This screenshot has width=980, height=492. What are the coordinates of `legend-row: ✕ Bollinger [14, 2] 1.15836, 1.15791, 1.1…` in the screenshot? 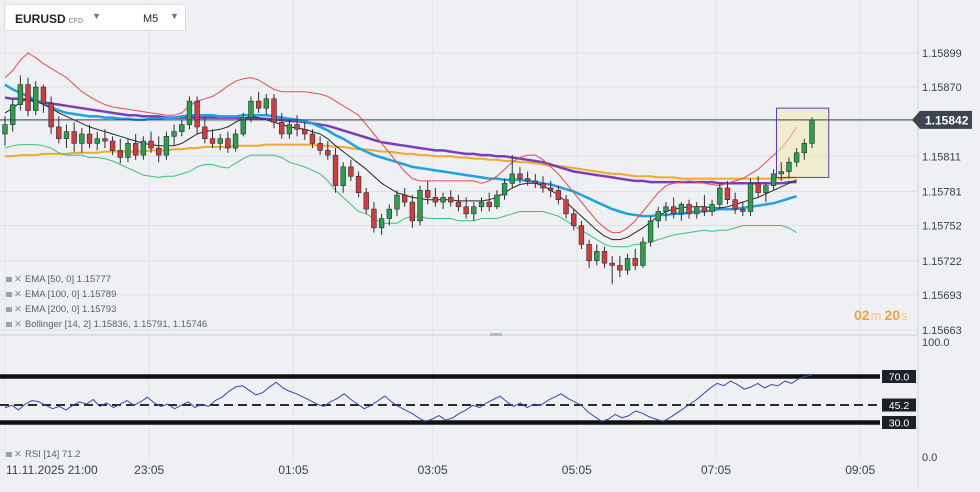 It's located at (106, 324).